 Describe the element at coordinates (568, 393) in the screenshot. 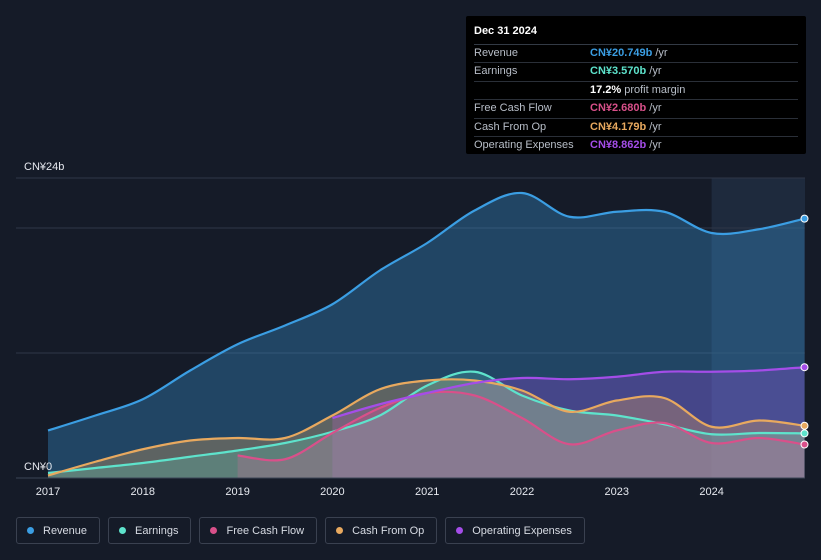

I see `line-operating-expenses` at that location.